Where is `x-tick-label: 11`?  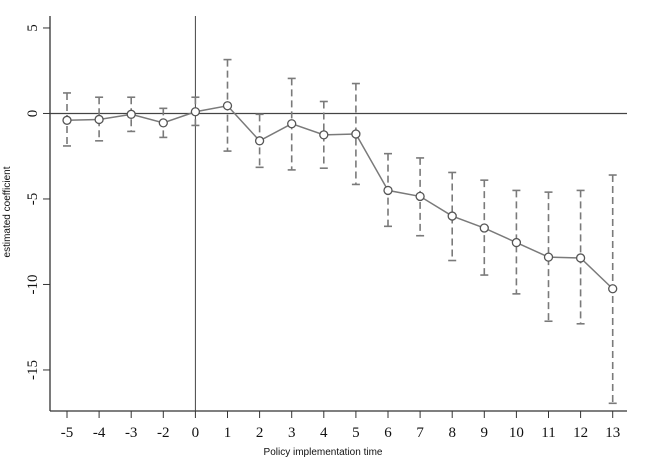
x-tick-label: 11 is located at coordinates (548, 433).